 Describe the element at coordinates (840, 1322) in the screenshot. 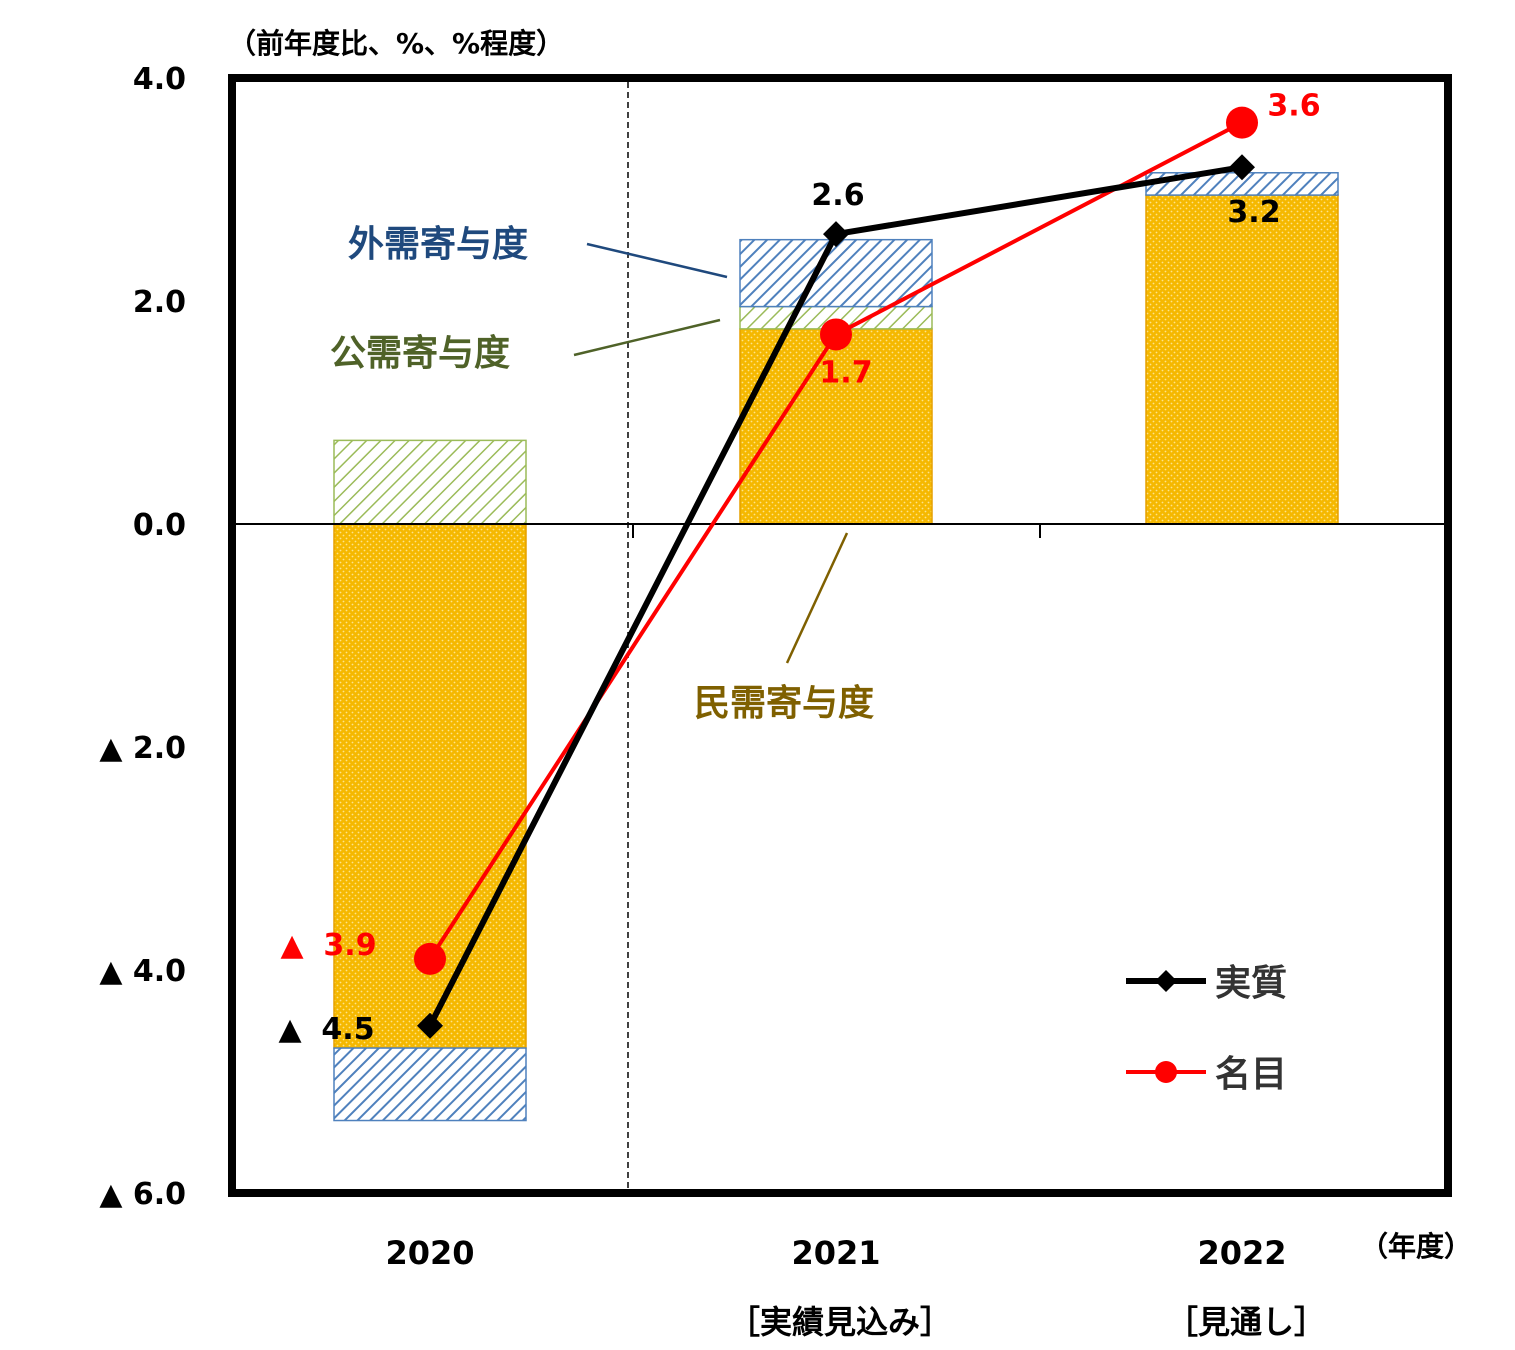

I see `x-sublabel-2021: ［実績見込み］` at that location.